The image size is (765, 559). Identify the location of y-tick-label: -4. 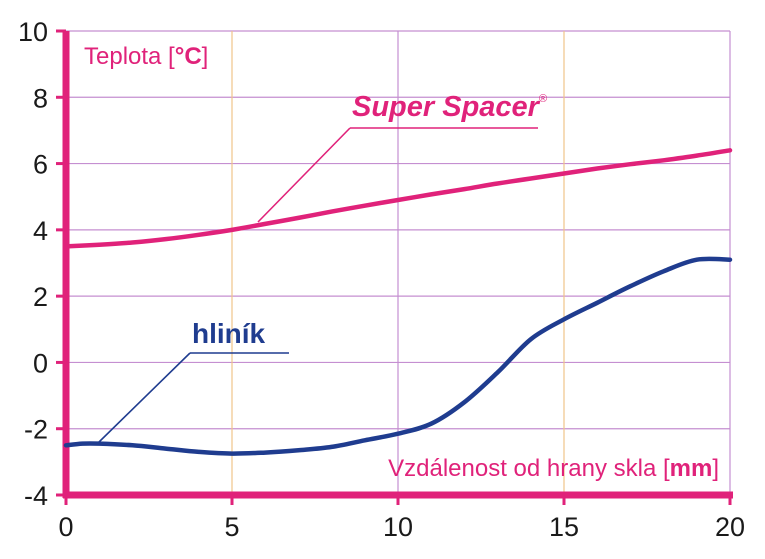
(36, 496).